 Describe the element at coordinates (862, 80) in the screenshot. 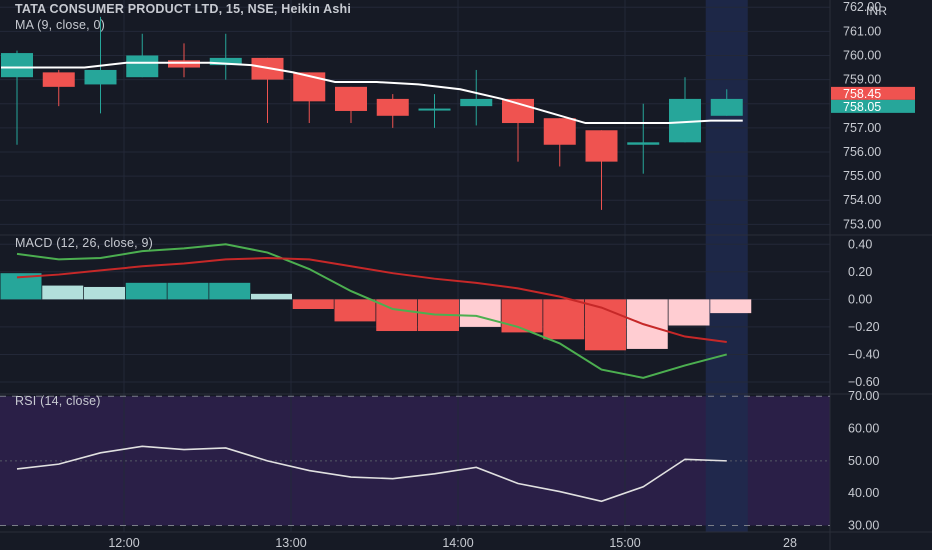

I see `price-tick-label: 759.00` at that location.